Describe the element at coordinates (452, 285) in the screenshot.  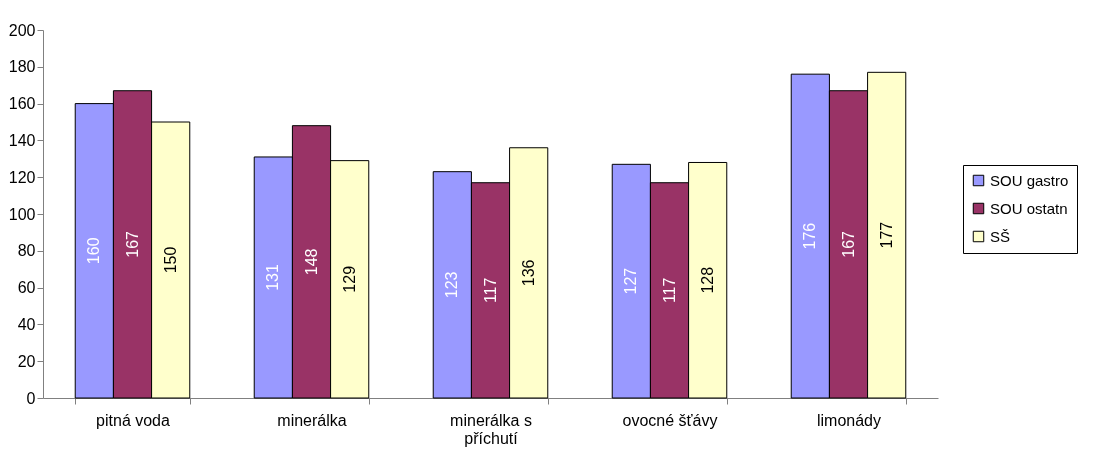
I see `data-label: 123` at that location.